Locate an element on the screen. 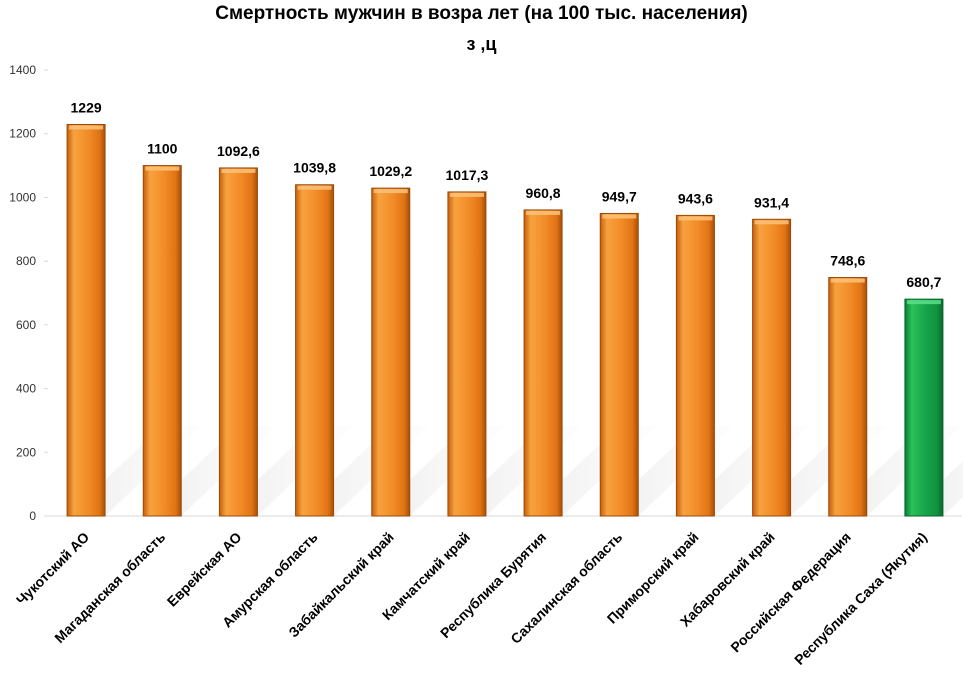  data-label: 680,7 is located at coordinates (923, 282).